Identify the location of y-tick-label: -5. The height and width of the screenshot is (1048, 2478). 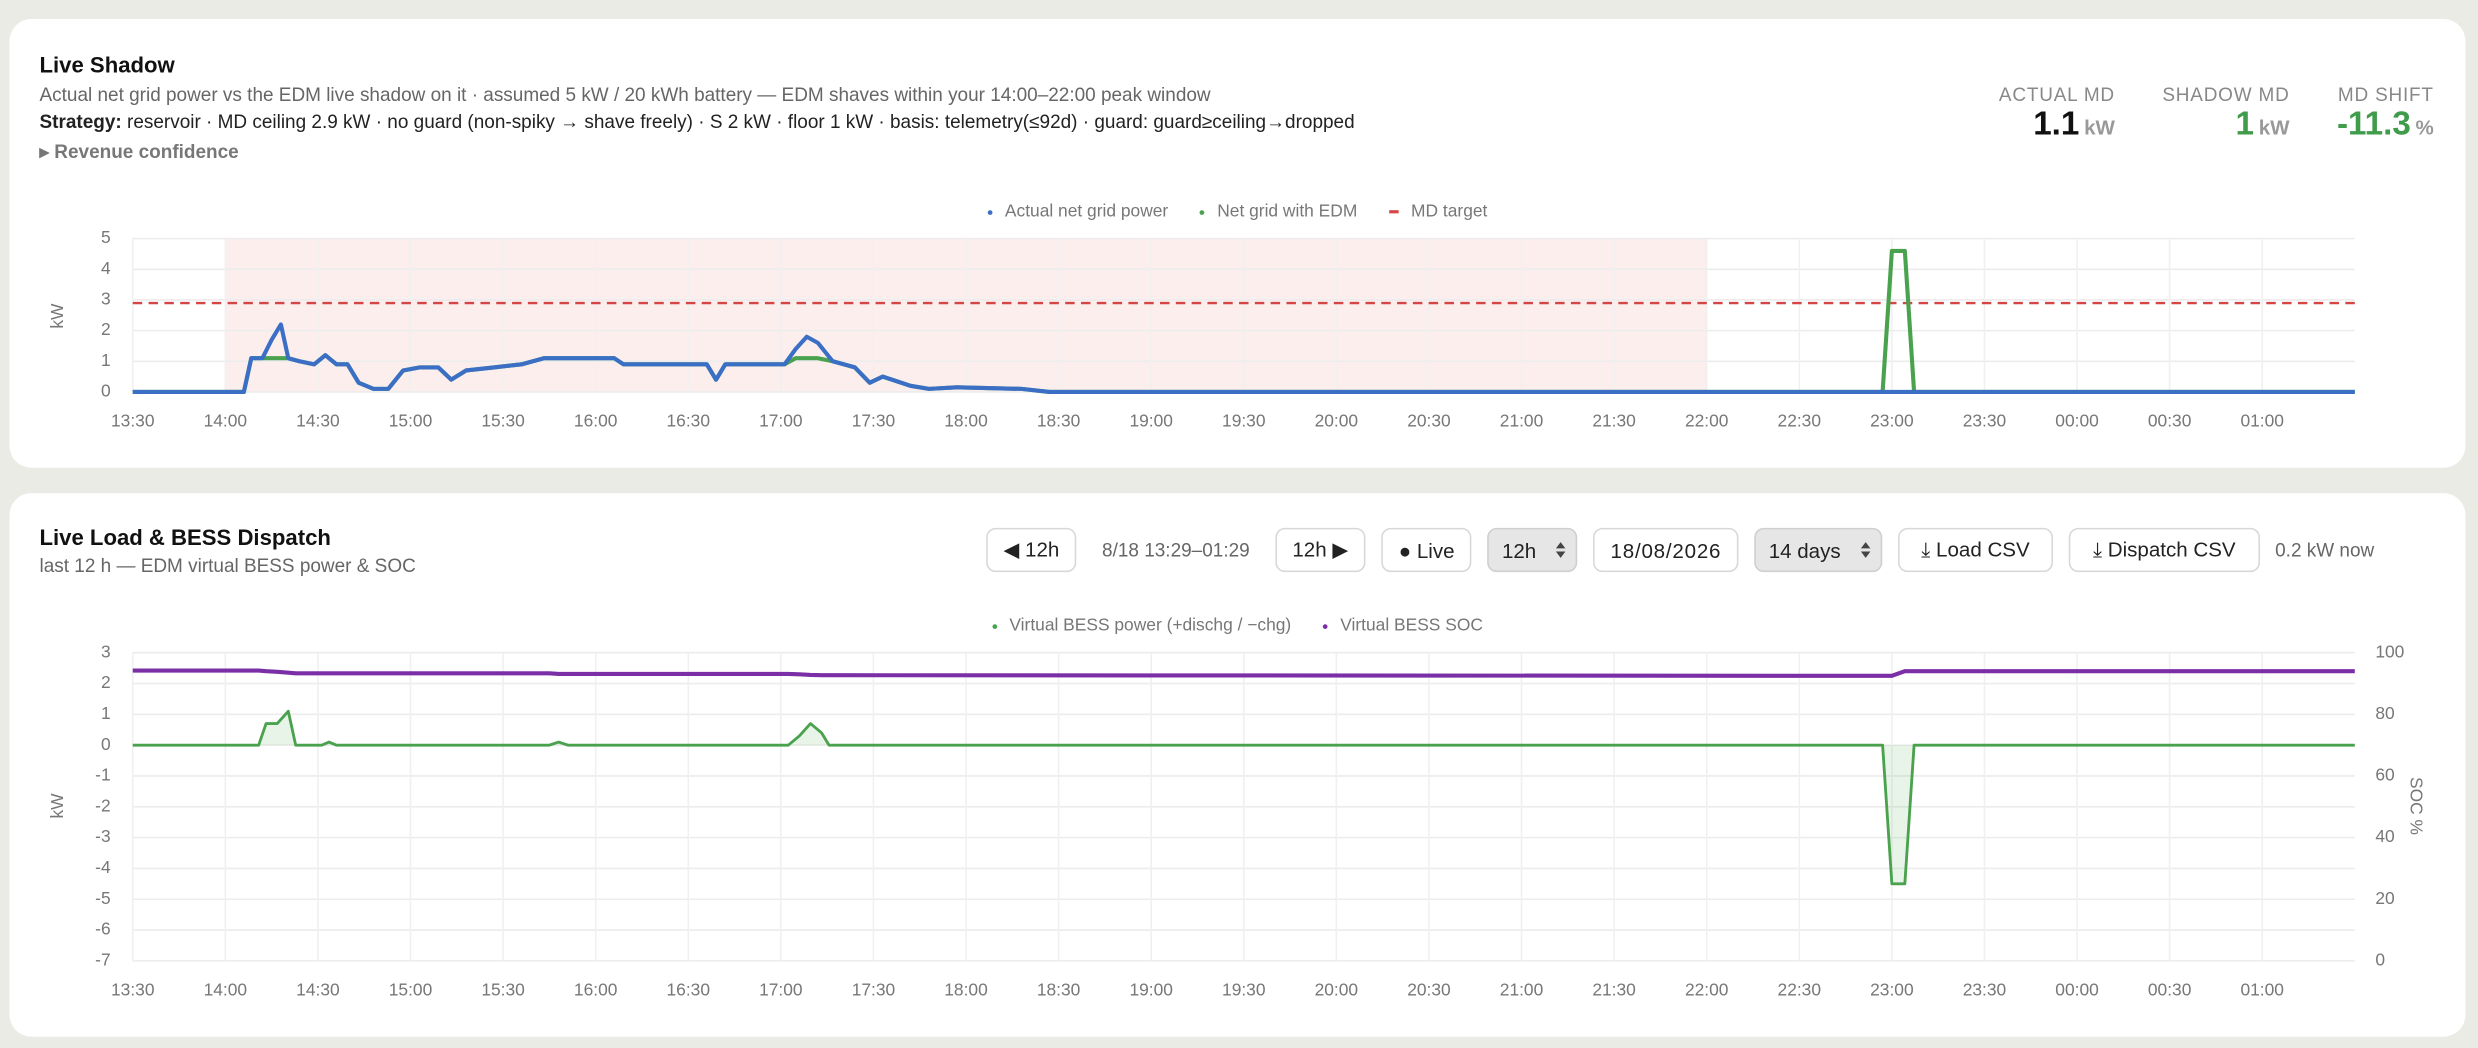
(102, 898).